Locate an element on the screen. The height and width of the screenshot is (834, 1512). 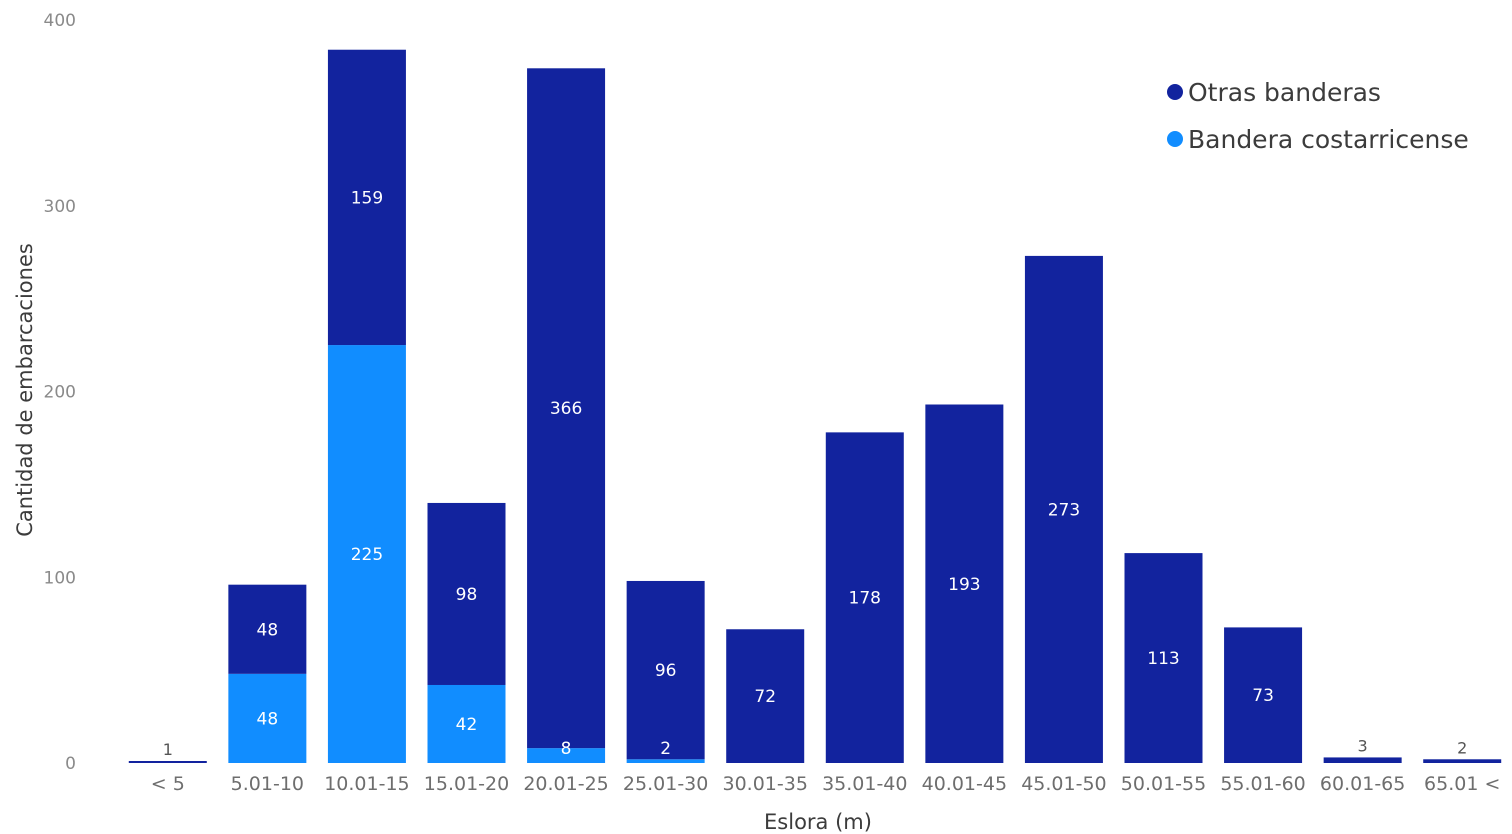
x-tick-label: 60.01-65 is located at coordinates (1362, 784).